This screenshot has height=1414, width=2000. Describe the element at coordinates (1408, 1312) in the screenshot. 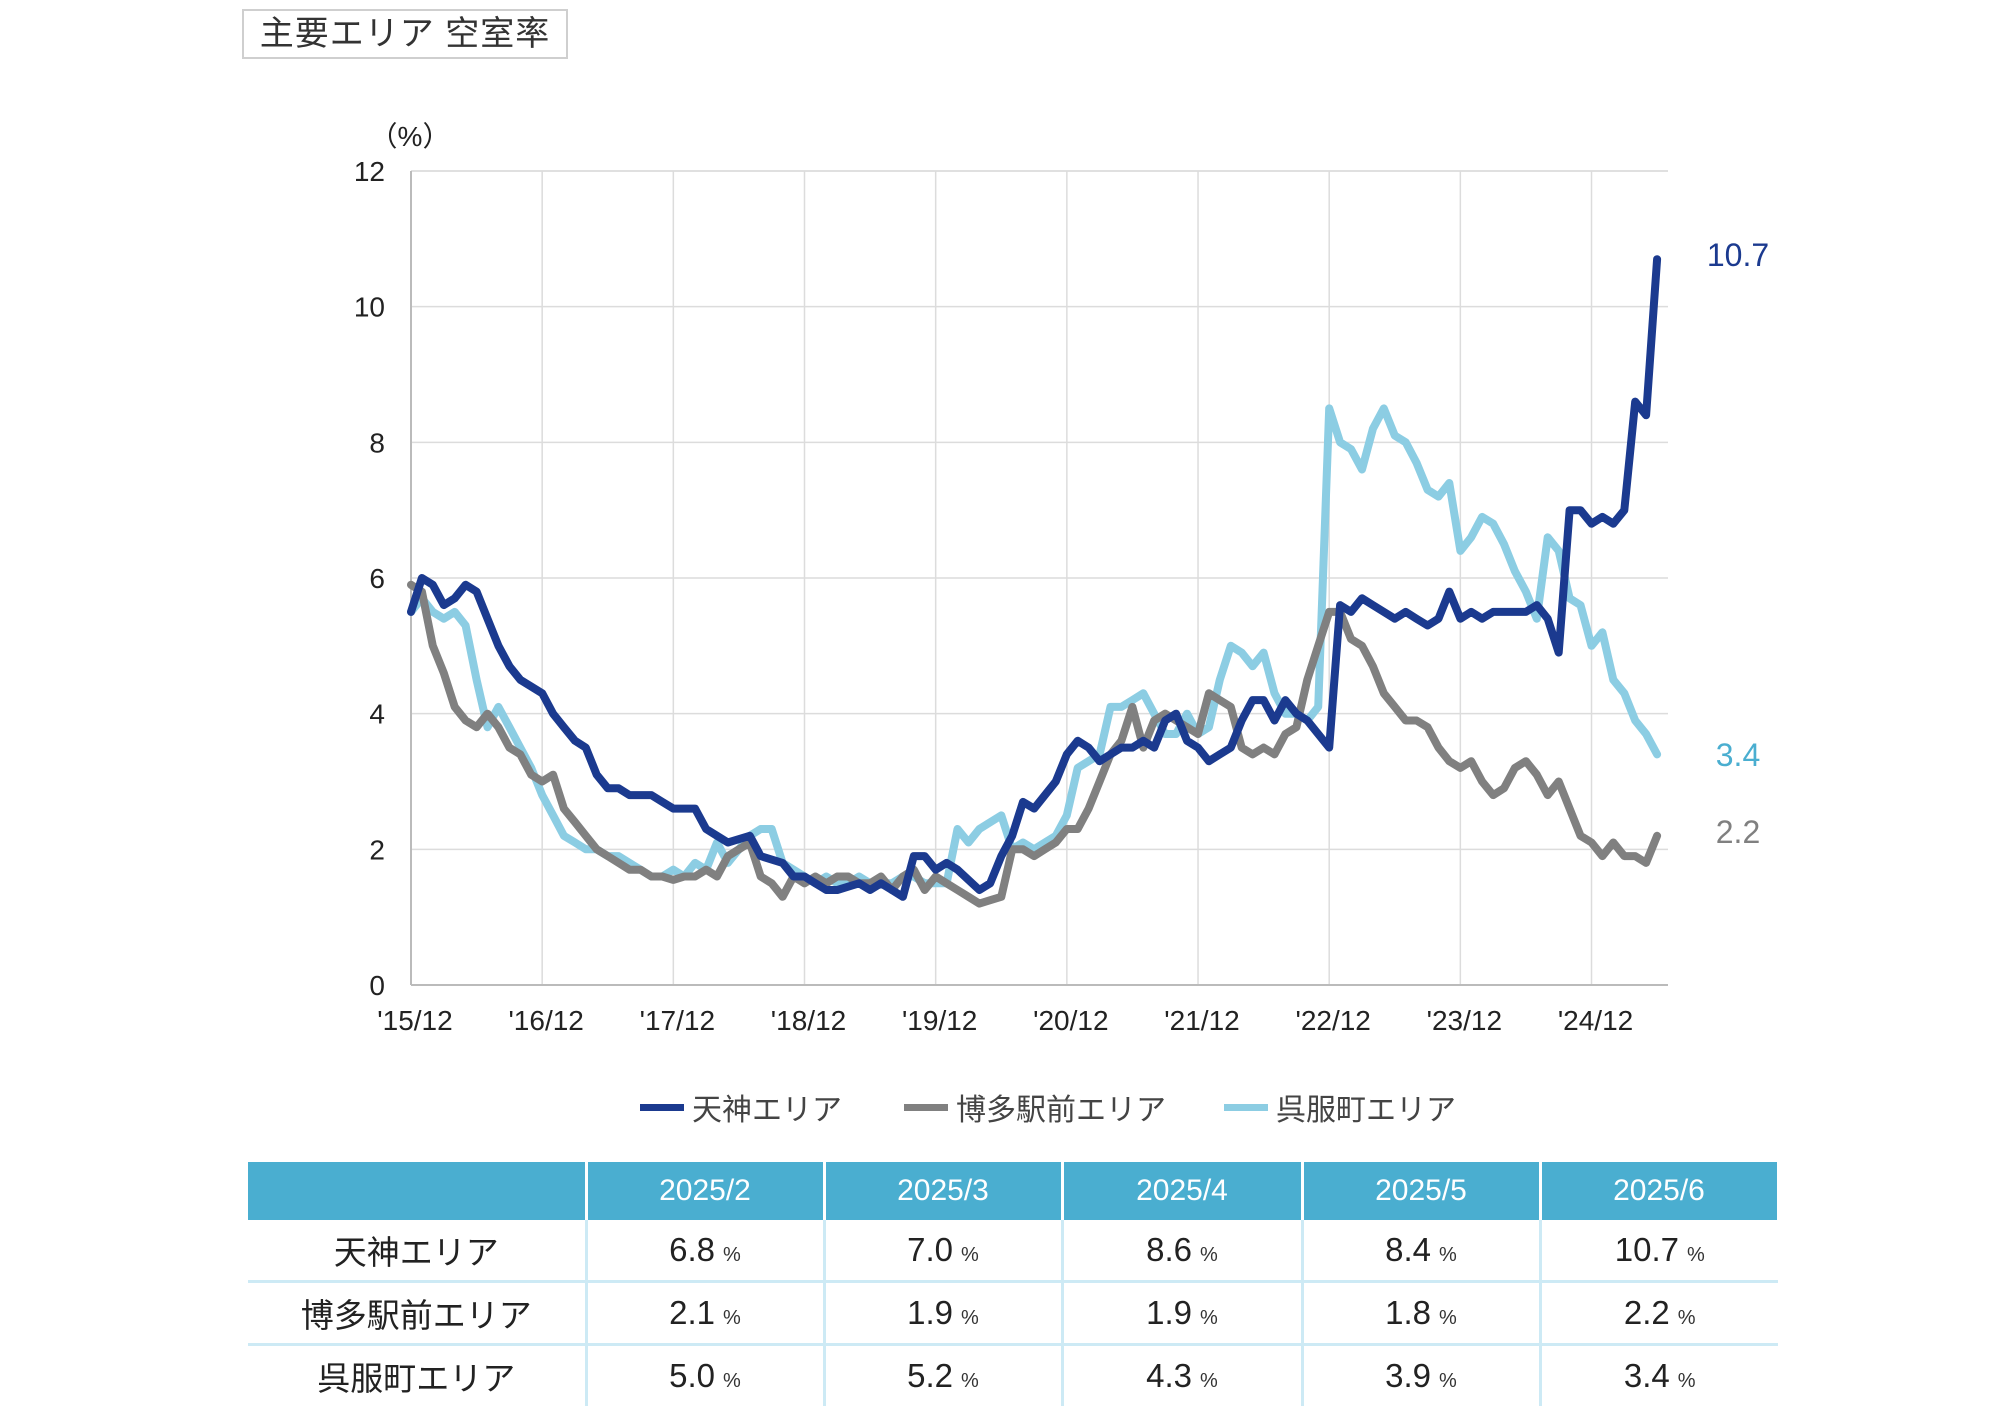

I see `cell-value: 1.8` at that location.